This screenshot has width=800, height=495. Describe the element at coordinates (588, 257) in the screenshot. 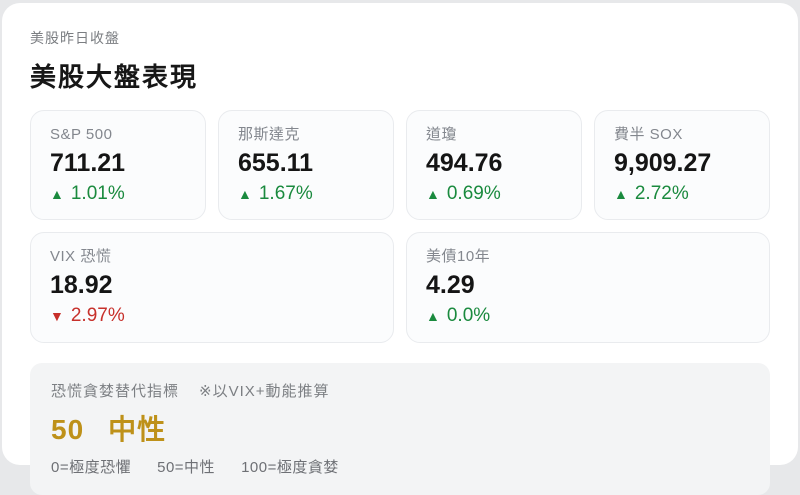

I see `metric-label: 美債10年` at that location.